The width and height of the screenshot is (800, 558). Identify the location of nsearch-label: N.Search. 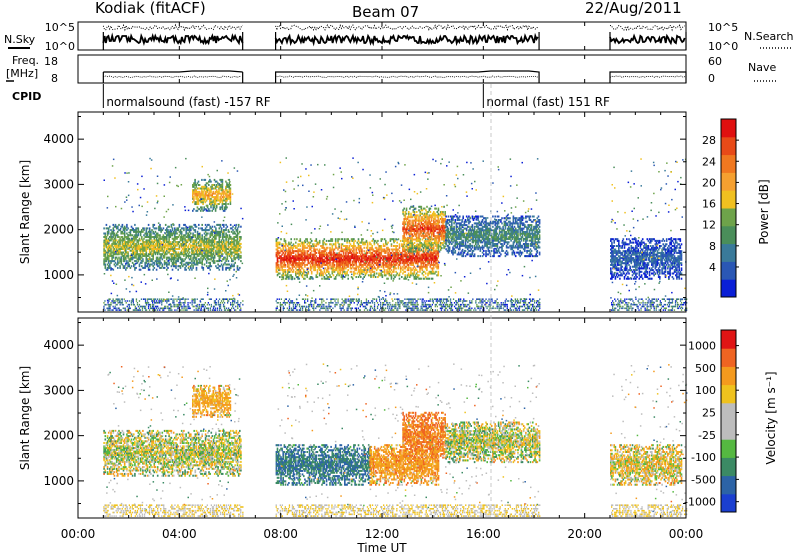
(769, 36).